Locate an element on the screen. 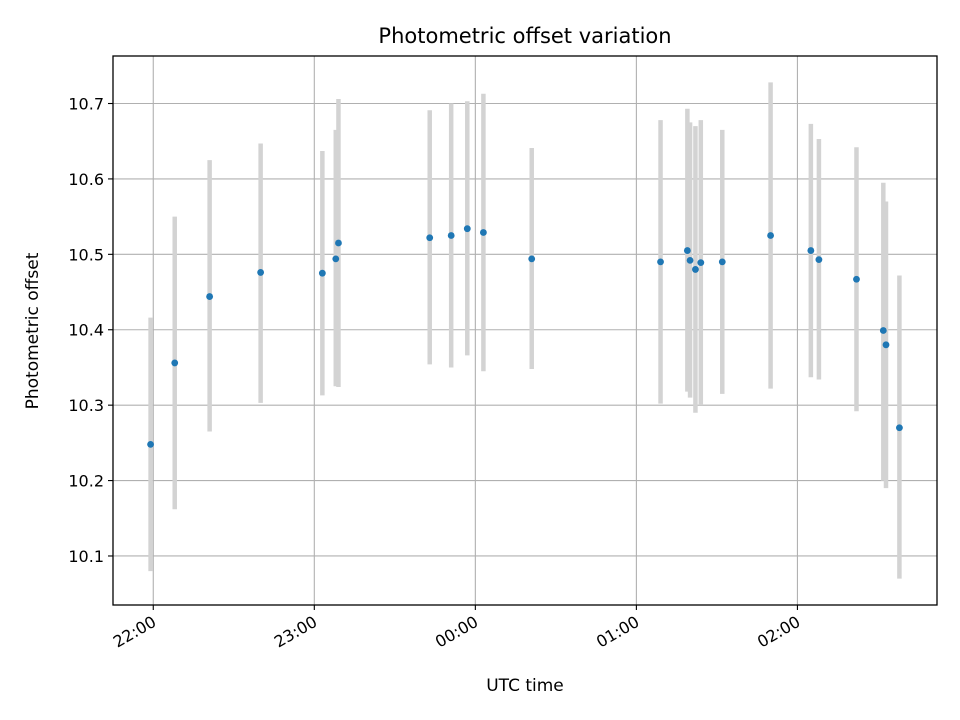 The height and width of the screenshot is (720, 960). y-axis-ticks: 10.1 10.2 10.3 10.4 10.5 10.6 10.7 is located at coordinates (90, 330).